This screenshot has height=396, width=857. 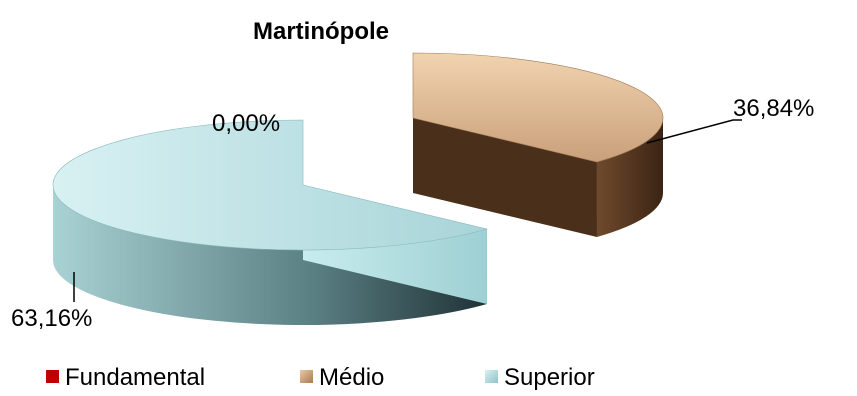 I want to click on legend-item-medio: Médio, so click(x=342, y=378).